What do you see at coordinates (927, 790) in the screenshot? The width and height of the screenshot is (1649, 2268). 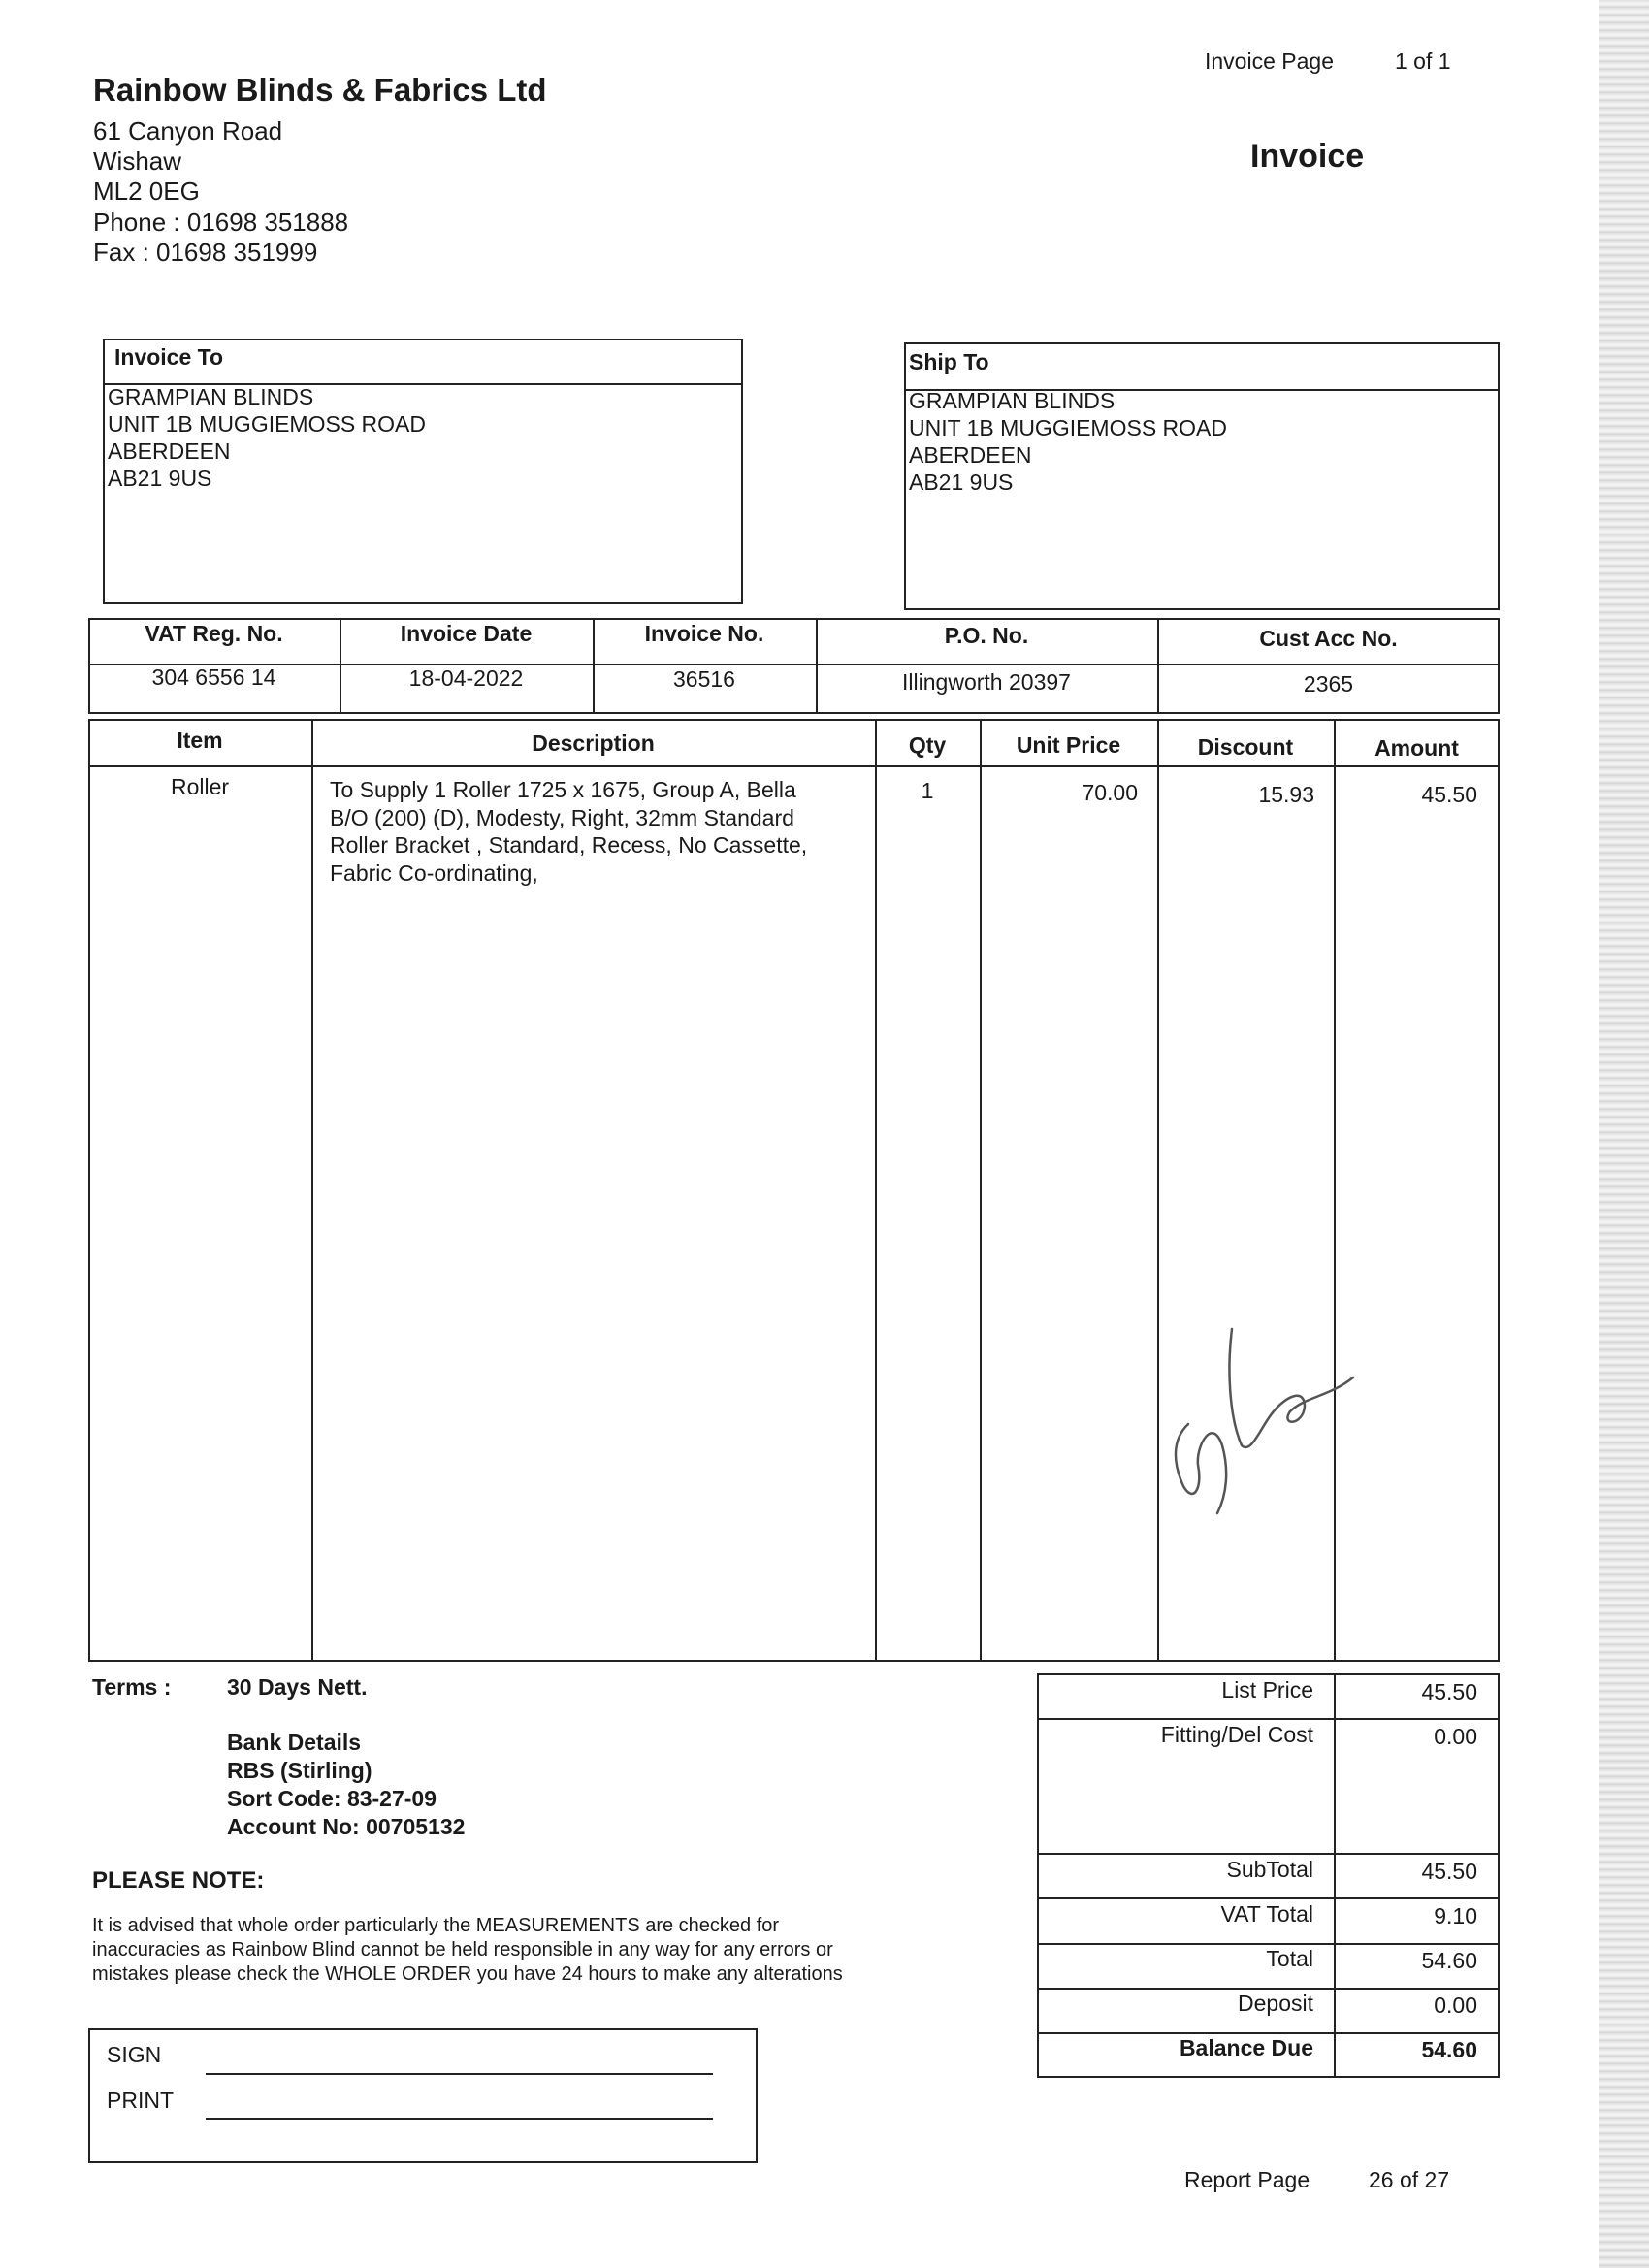 I see `item-qty: 1` at bounding box center [927, 790].